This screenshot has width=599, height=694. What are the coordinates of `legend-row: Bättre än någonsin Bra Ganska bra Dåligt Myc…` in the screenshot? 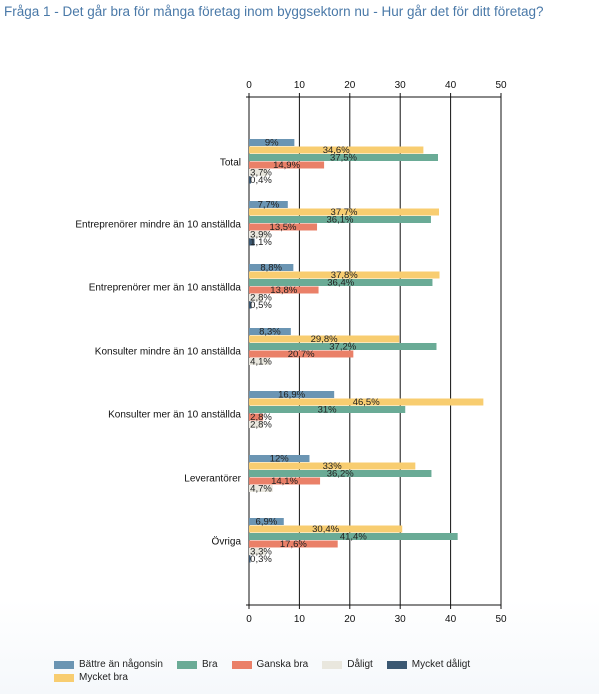 It's located at (289, 664).